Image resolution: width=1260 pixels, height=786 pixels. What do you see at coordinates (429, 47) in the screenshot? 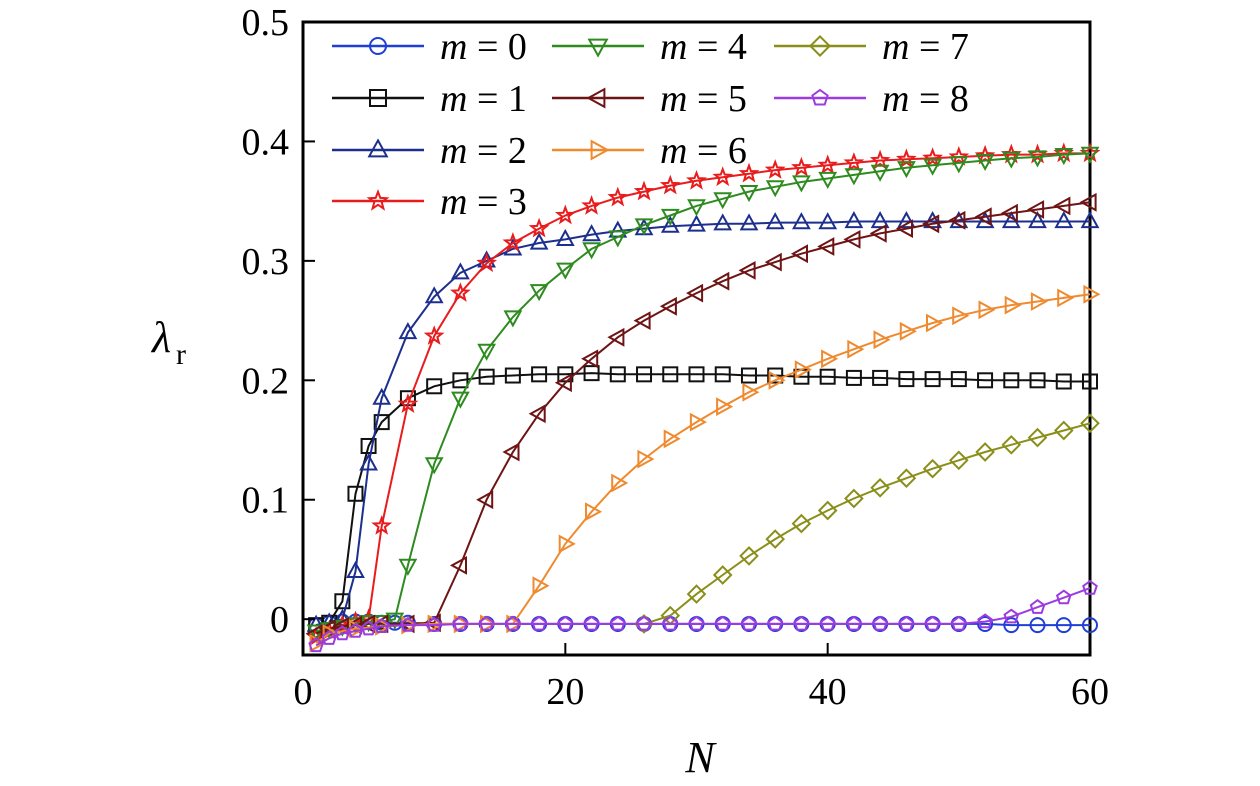
I see `legend-item-m-0: m = 0` at bounding box center [429, 47].